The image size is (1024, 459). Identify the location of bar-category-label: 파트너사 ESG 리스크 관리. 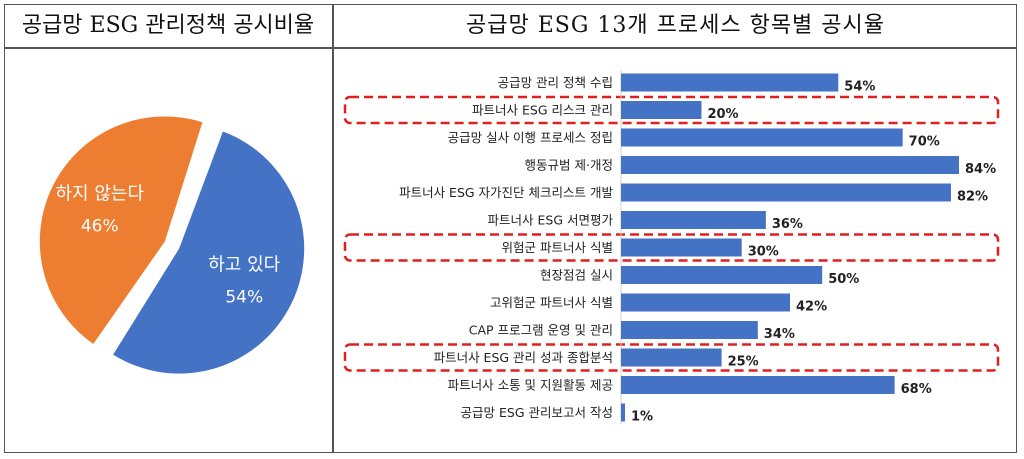
(542, 110).